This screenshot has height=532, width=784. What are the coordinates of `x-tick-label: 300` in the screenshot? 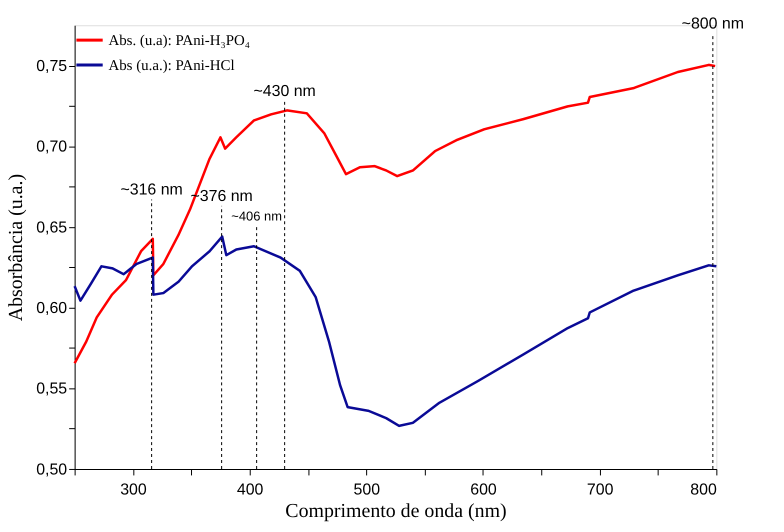 It's located at (133, 489).